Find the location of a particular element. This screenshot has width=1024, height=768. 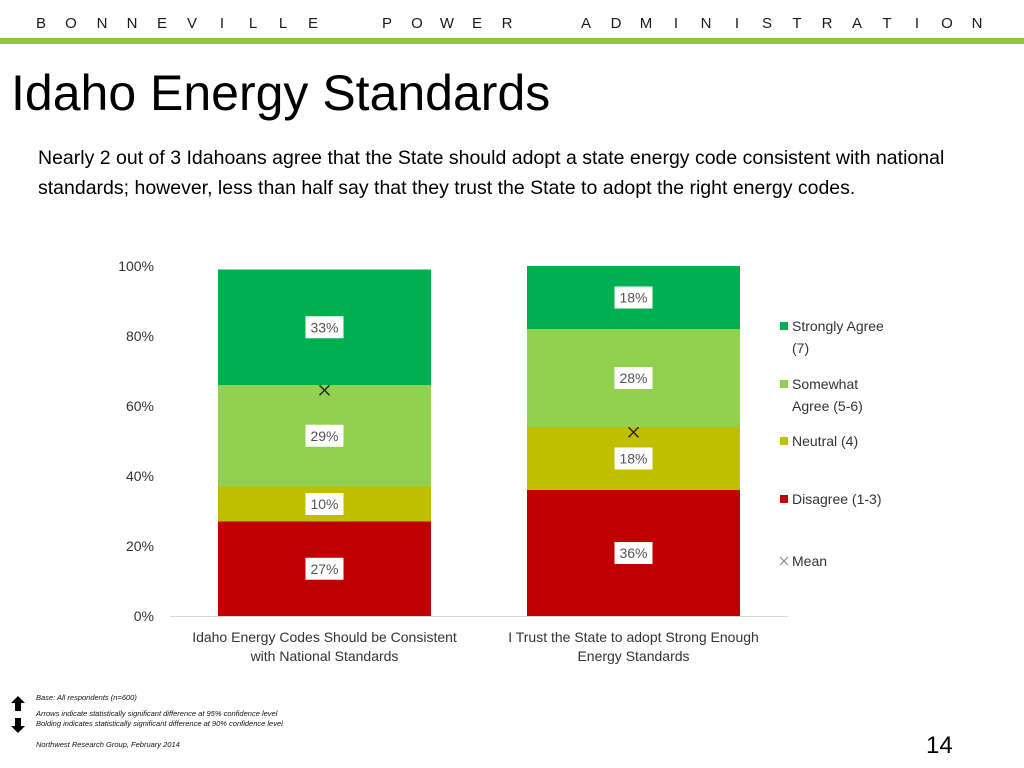

legend-label: Mean is located at coordinates (809, 561).